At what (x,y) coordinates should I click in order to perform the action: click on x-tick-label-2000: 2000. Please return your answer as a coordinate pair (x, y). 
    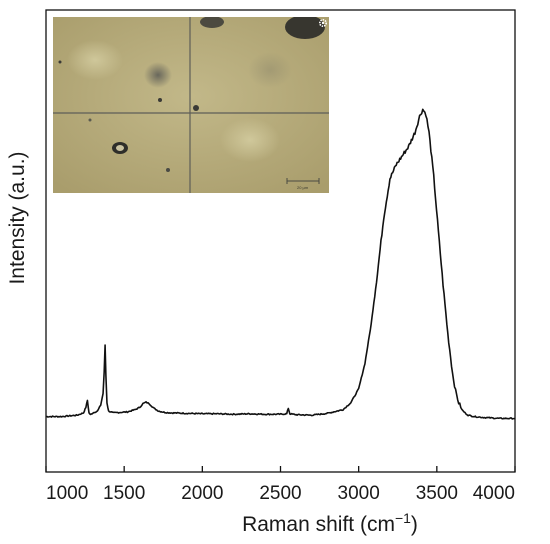
    Looking at the image, I should click on (202, 493).